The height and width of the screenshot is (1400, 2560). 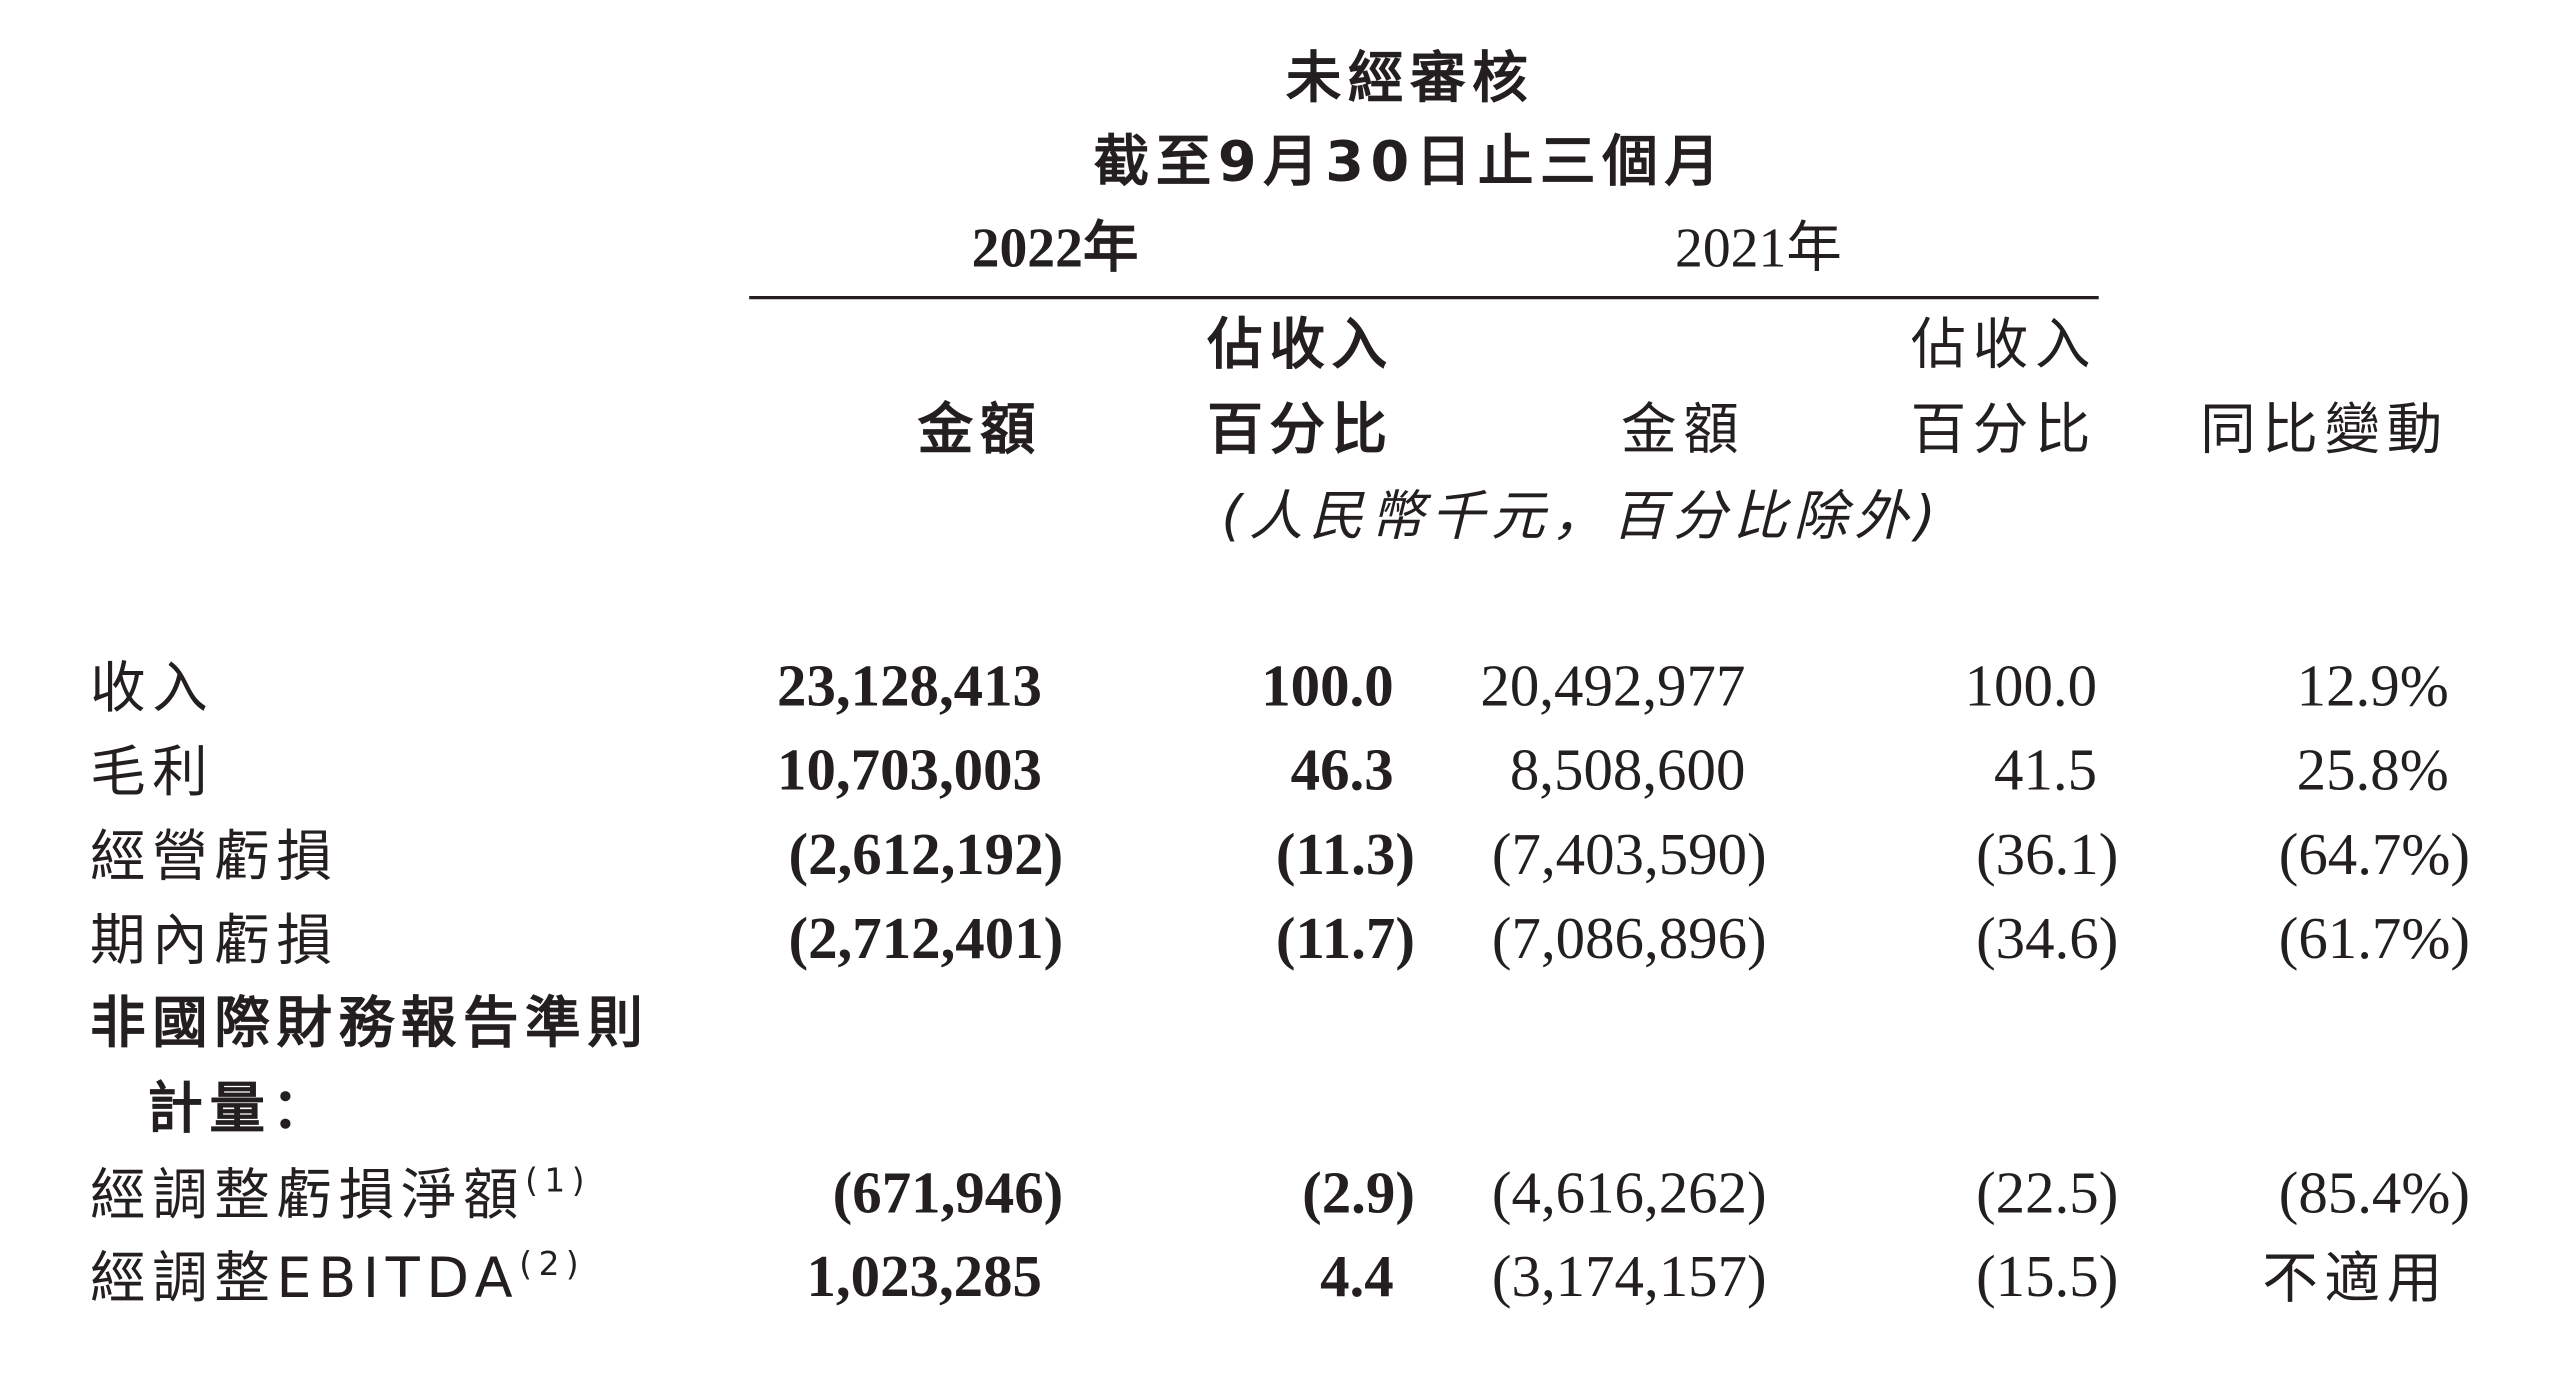 I want to click on period: 截至9月30日止三個月, so click(x=1410, y=161).